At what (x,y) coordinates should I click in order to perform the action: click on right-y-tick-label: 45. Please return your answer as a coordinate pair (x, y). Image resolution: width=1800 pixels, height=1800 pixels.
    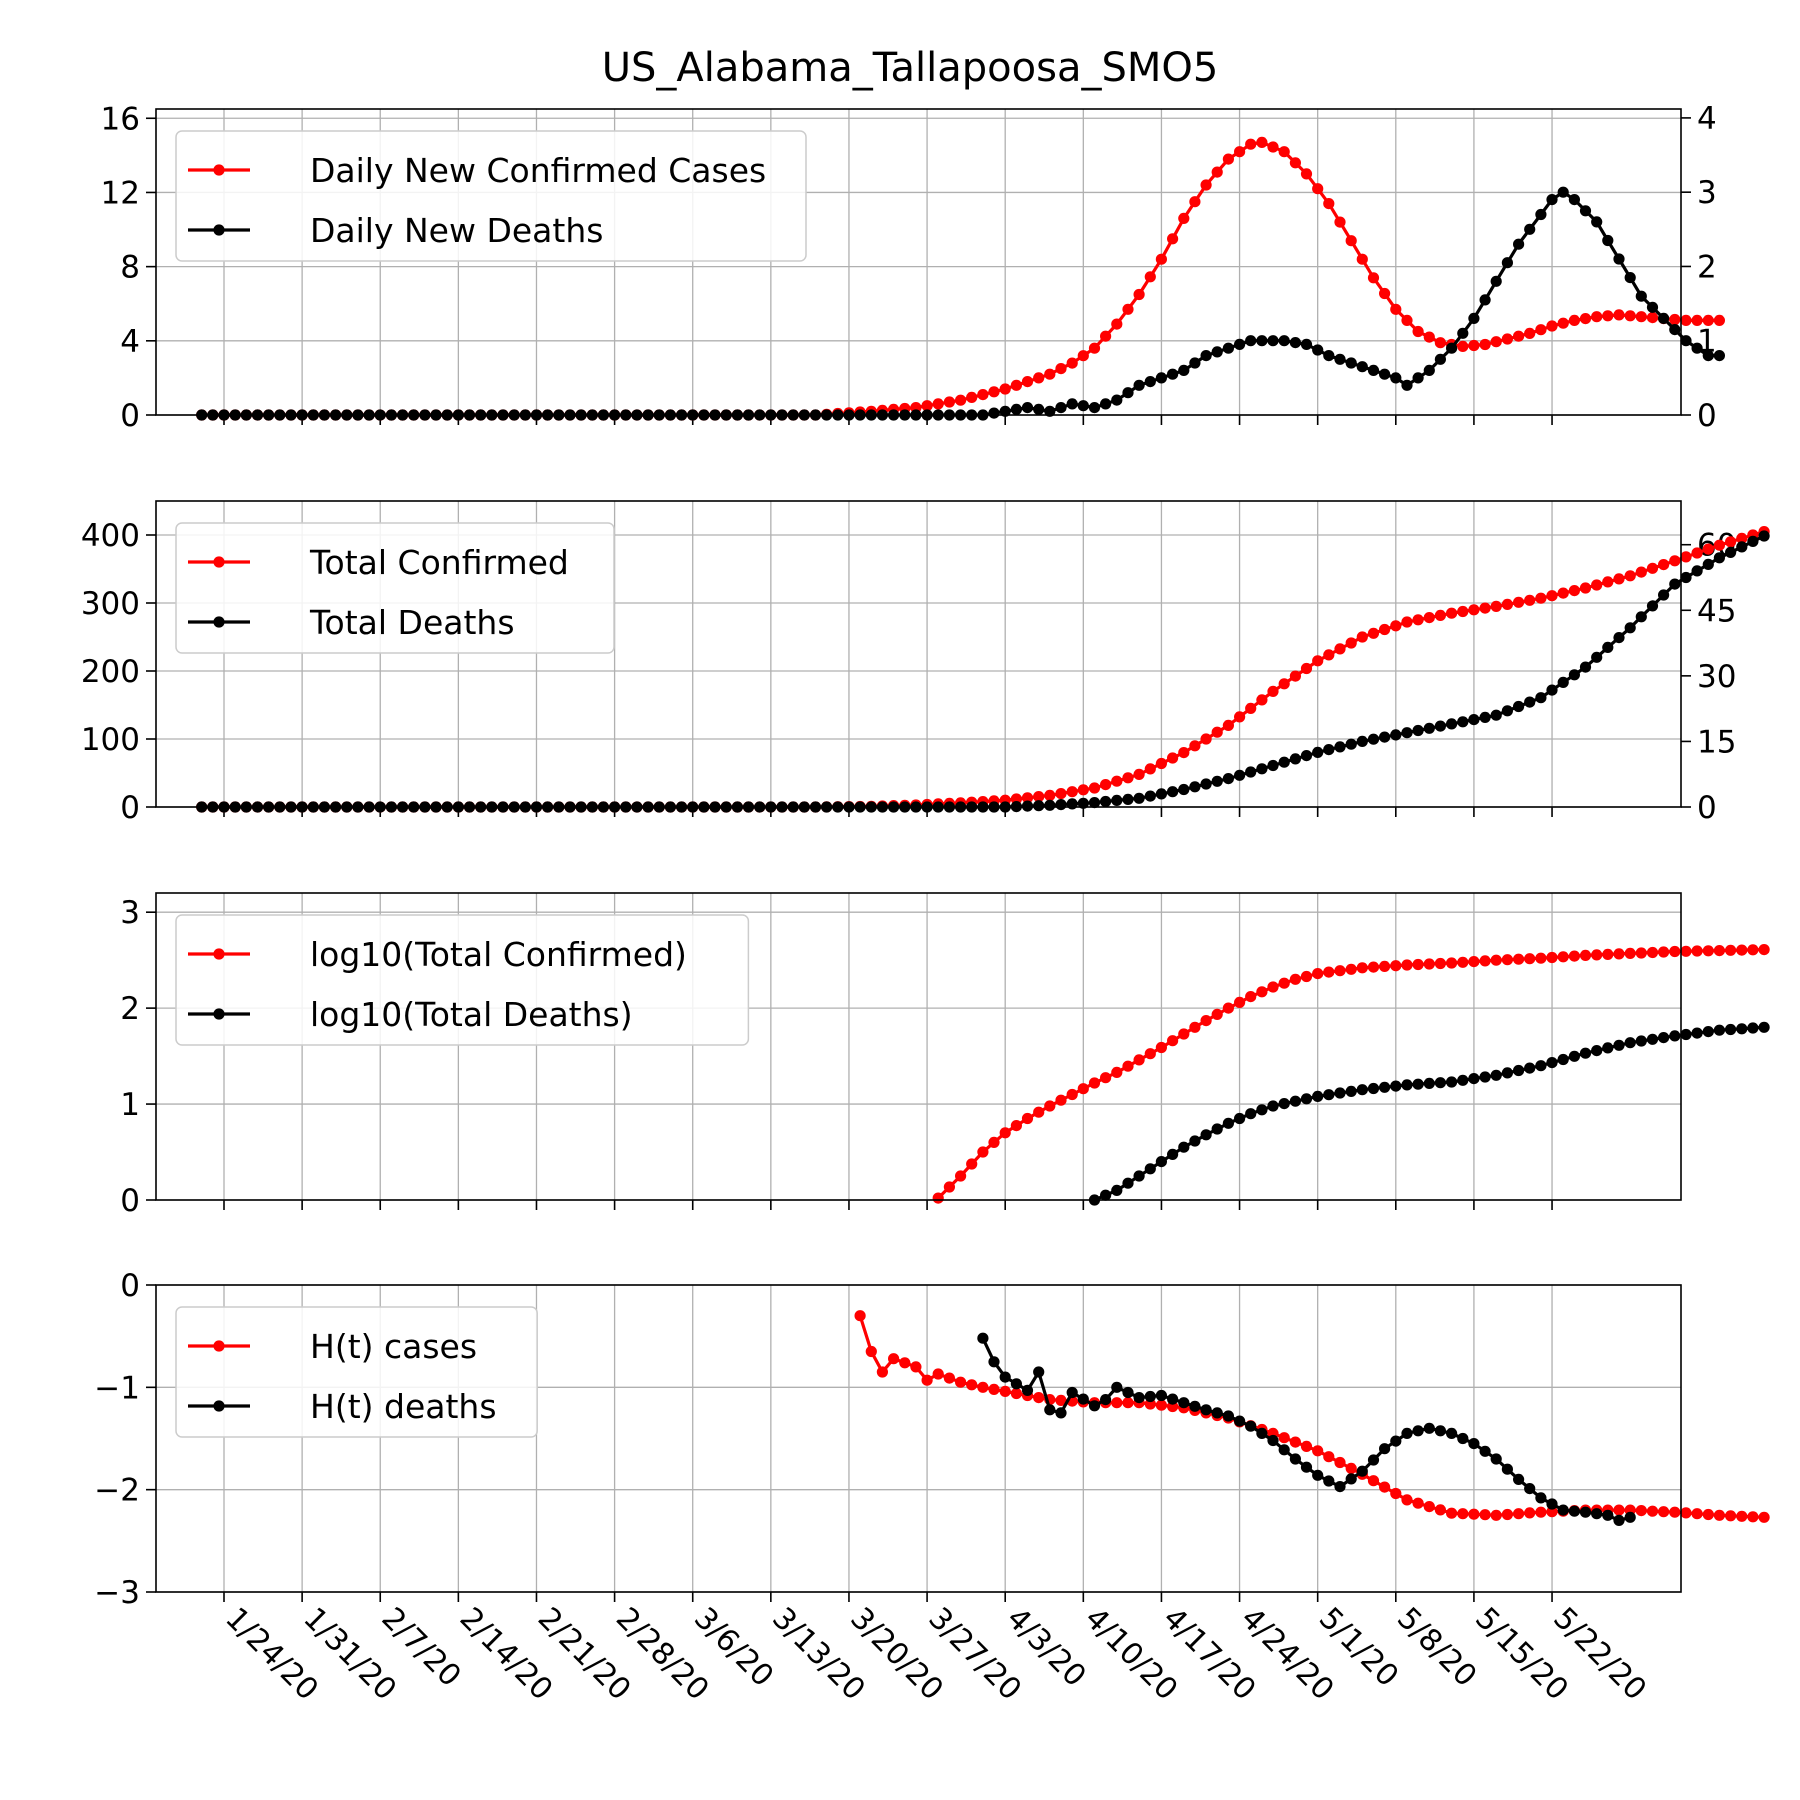
    Looking at the image, I should click on (1716, 611).